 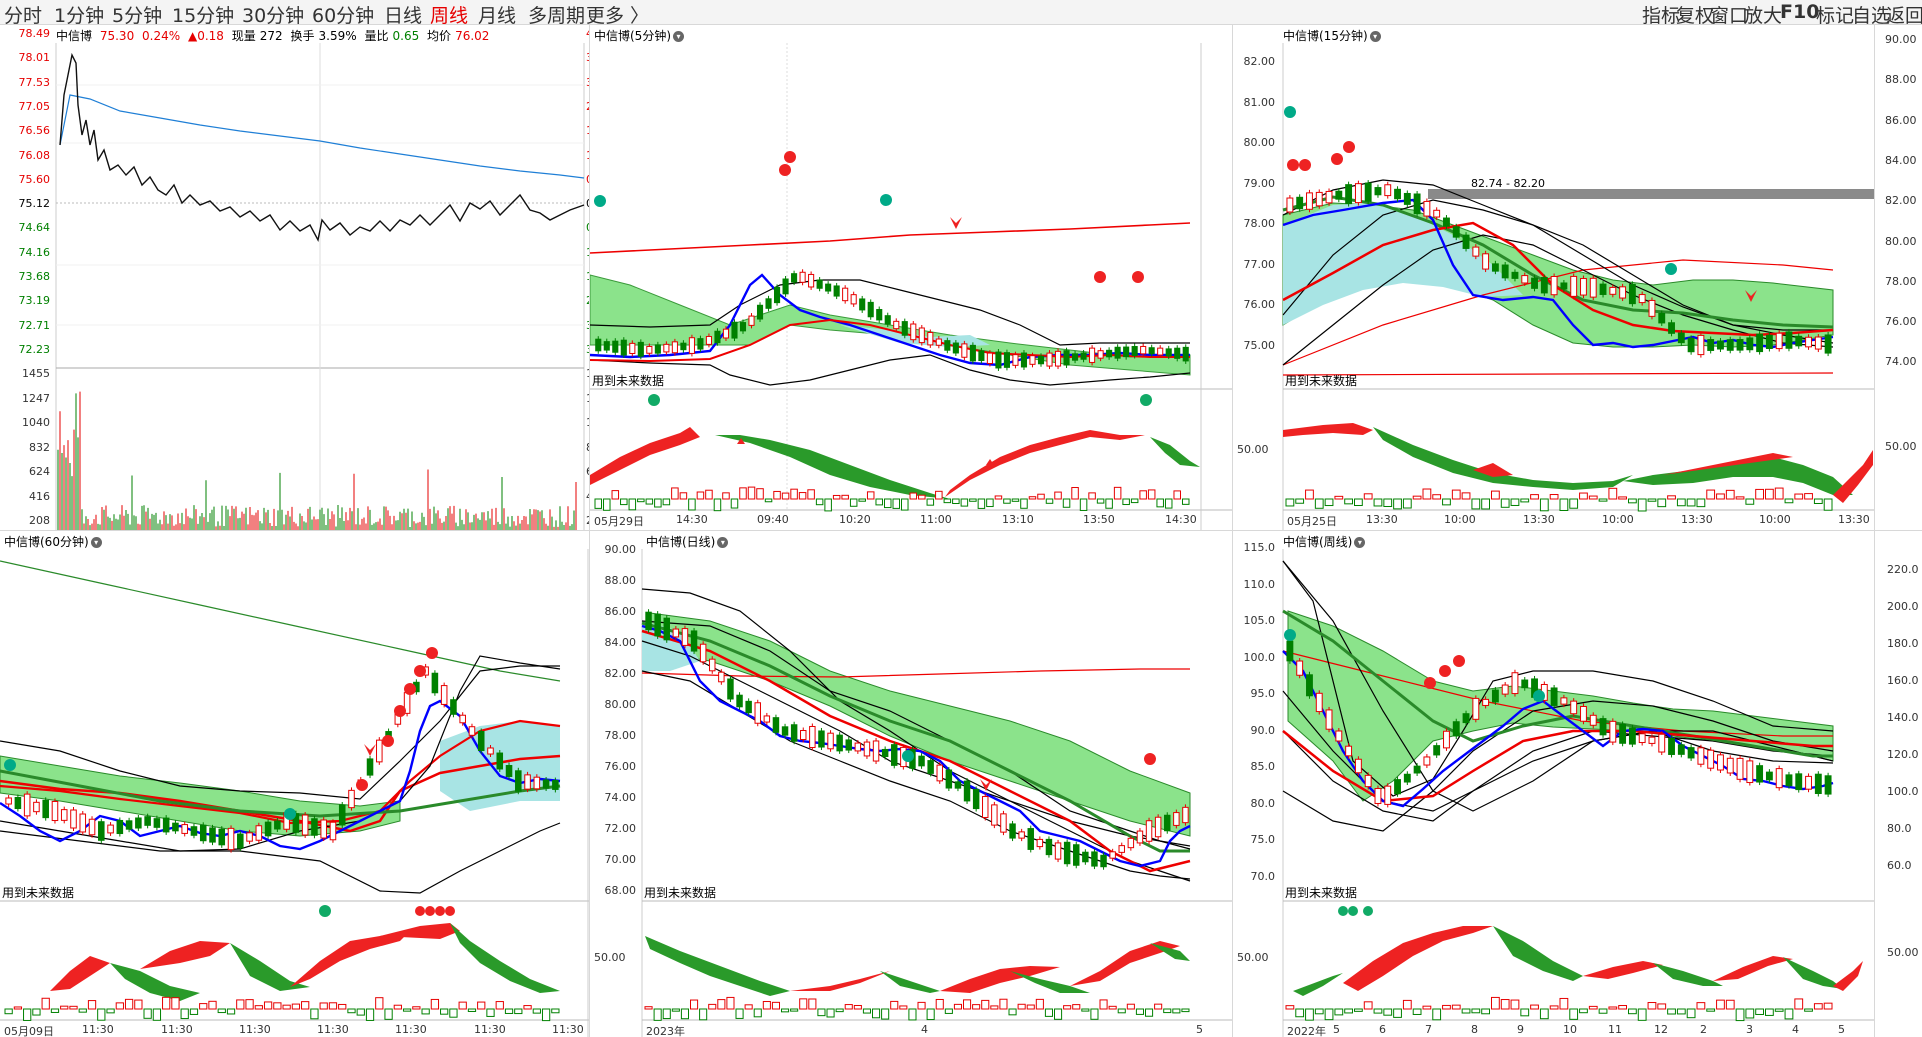 What do you see at coordinates (34, 82) in the screenshot?
I see `axis-tick-label: 77.53` at bounding box center [34, 82].